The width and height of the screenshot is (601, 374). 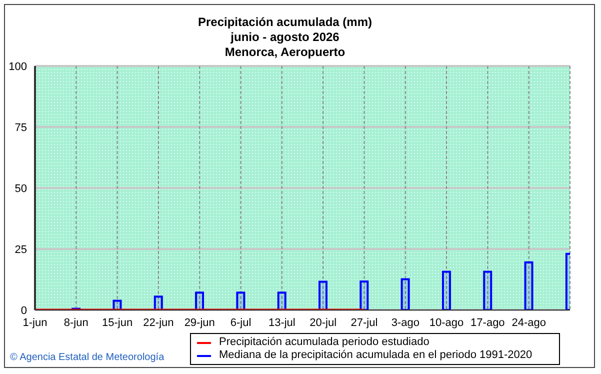 I want to click on x-tick-label: 3-ago, so click(x=405, y=322).